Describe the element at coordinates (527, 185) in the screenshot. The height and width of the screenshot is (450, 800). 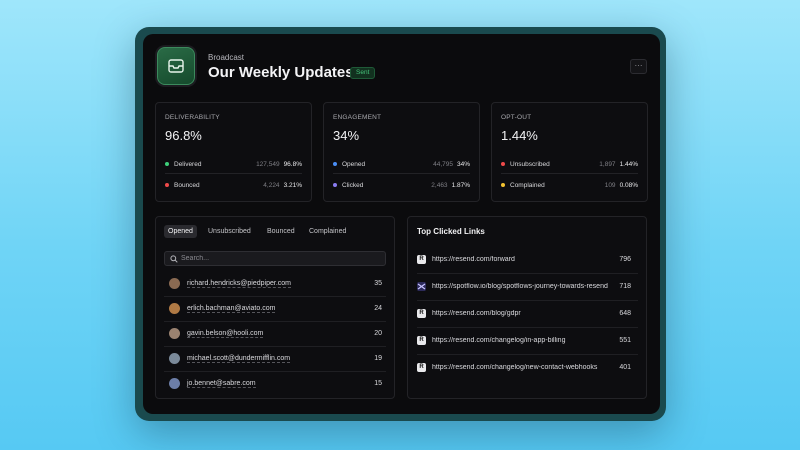
I see `stat-row-name: Complained` at that location.